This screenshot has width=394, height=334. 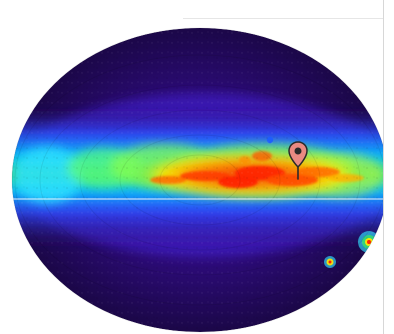 What do you see at coordinates (283, 18) in the screenshot?
I see `top-divider` at bounding box center [283, 18].